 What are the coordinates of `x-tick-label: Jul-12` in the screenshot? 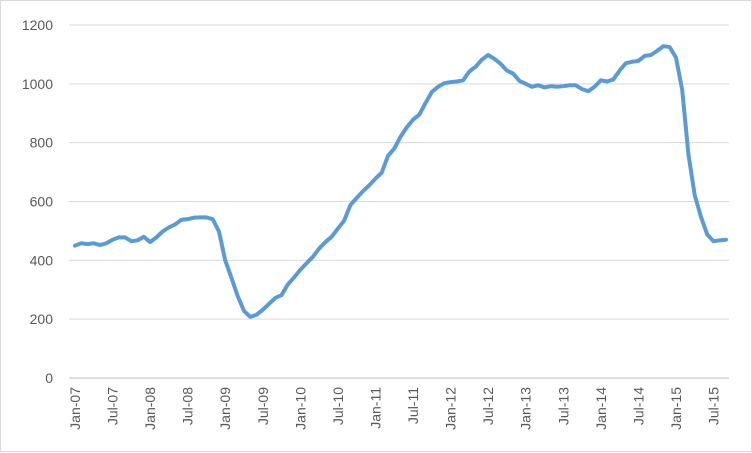 It's located at (488, 406).